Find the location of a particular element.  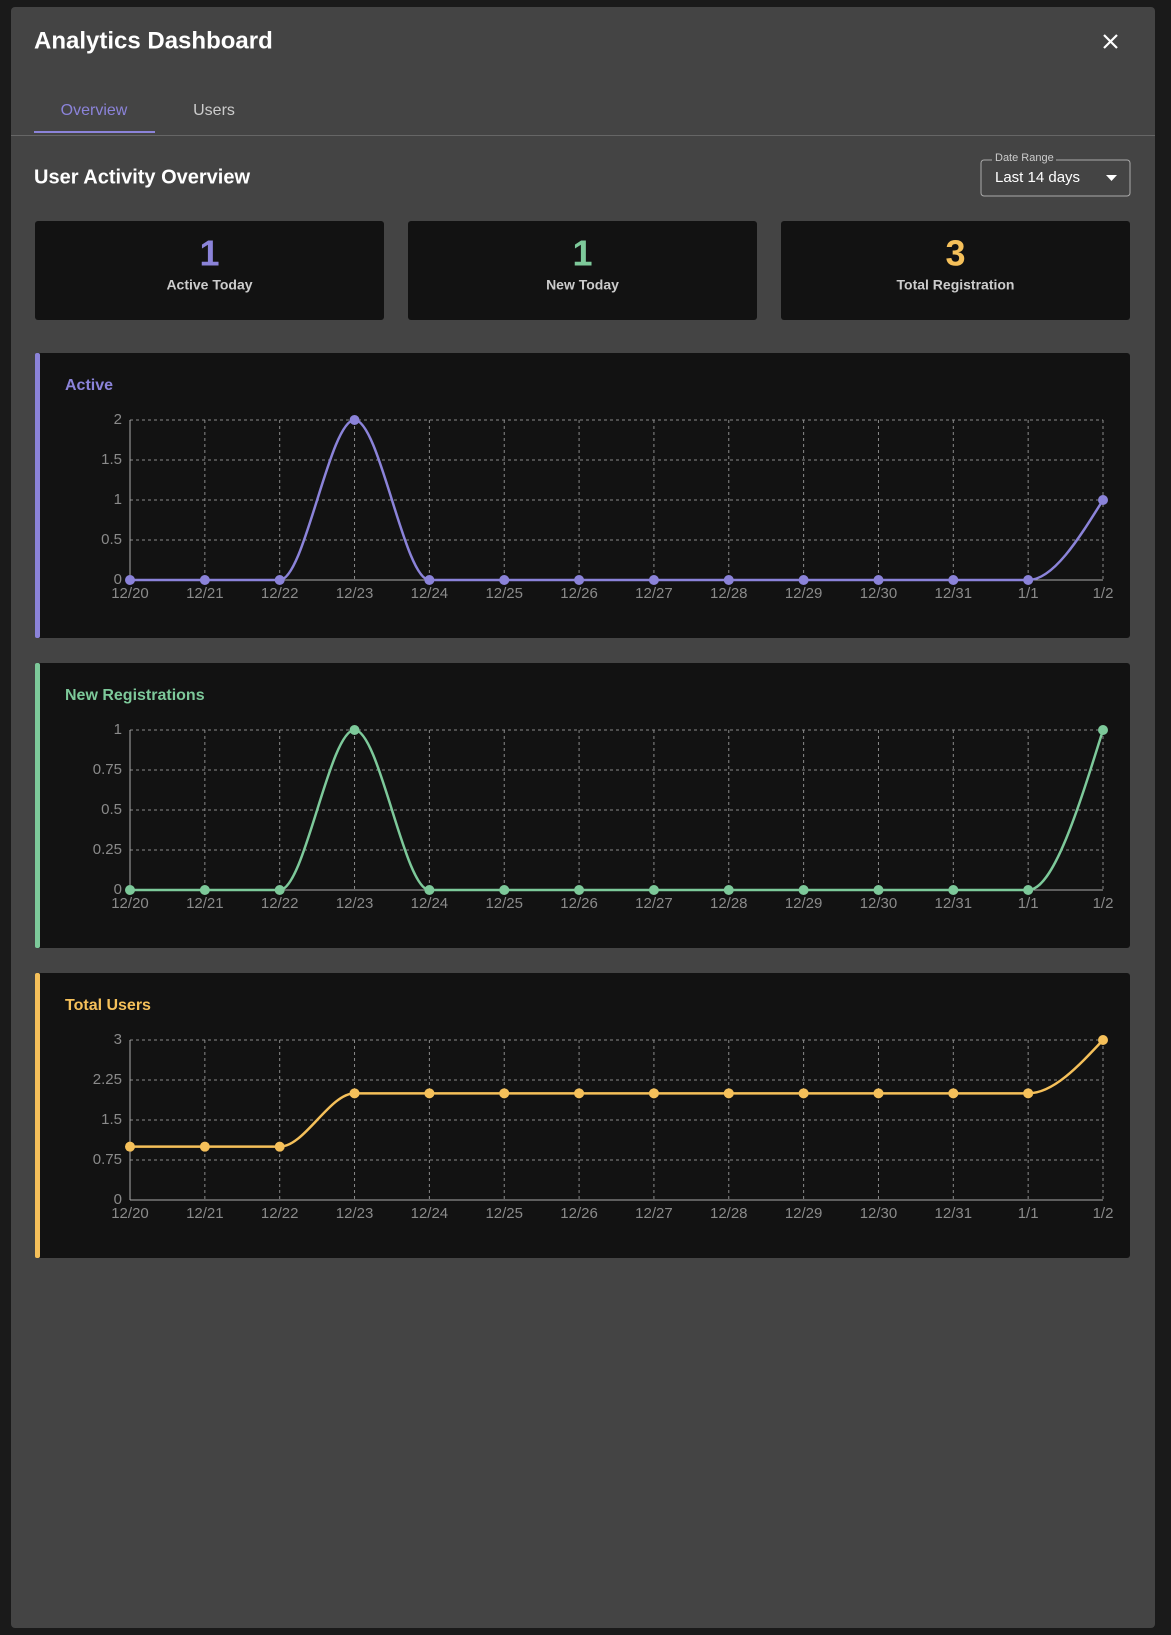

select-value: Last 14 days is located at coordinates (1037, 177).